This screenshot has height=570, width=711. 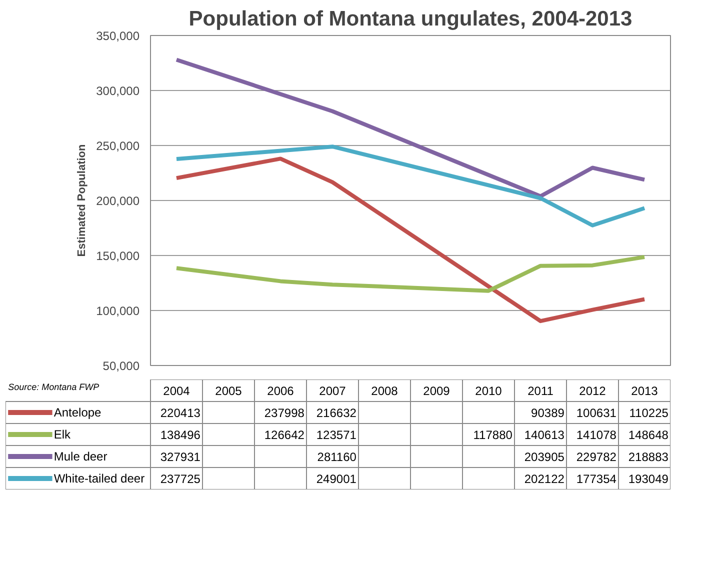 I want to click on data-label: 123571, so click(x=336, y=435).